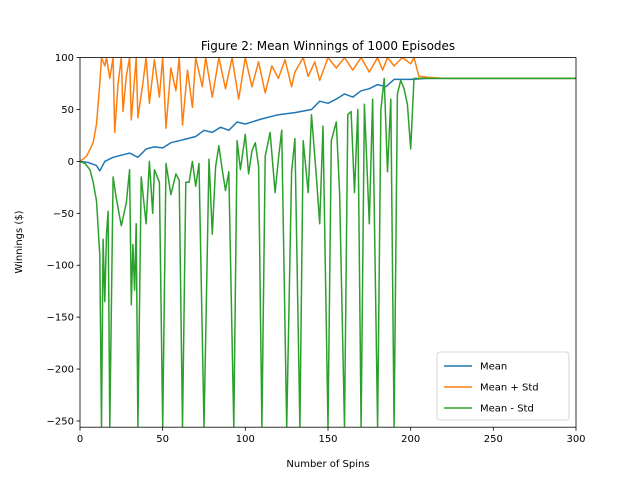 The image size is (640, 480). I want to click on x-tick-label: 250, so click(493, 439).